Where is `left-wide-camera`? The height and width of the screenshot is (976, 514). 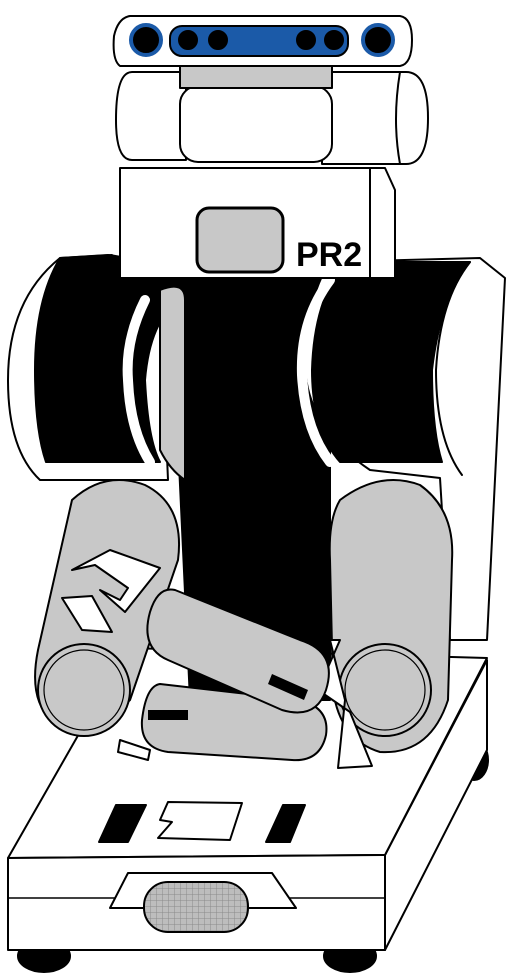
left-wide-camera is located at coordinates (146, 40).